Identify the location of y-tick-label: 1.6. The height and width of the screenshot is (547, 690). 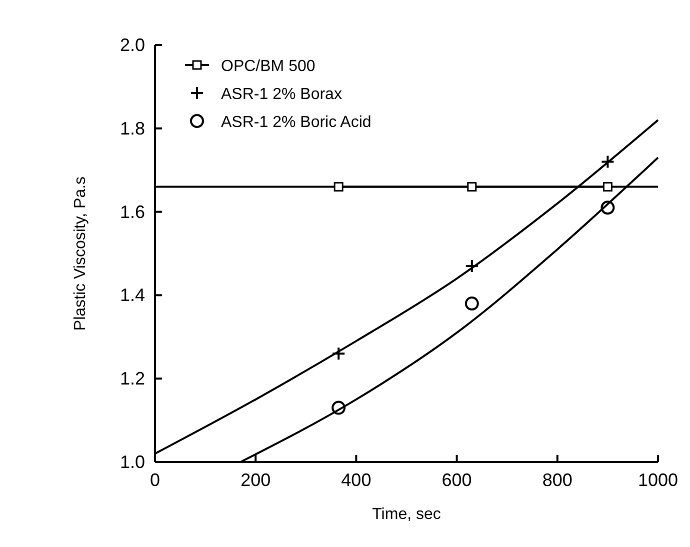
(132, 212).